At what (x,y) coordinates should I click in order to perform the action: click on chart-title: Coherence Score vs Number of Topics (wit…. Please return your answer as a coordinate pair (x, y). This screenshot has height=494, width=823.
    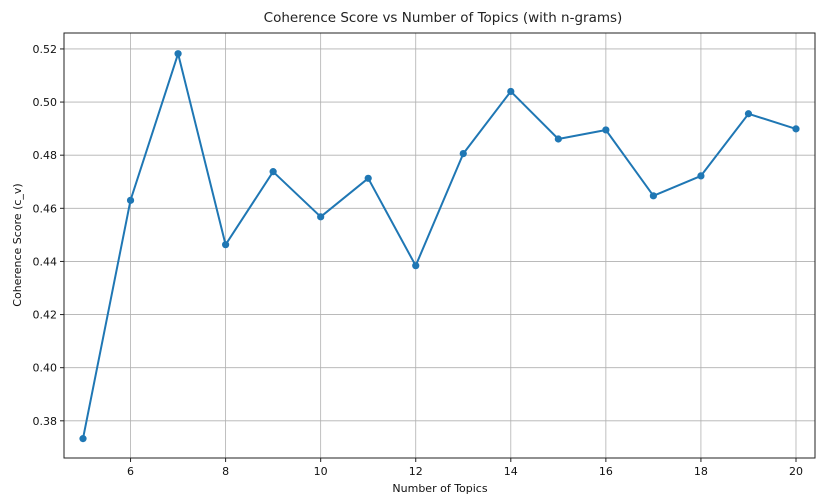
    Looking at the image, I should click on (443, 18).